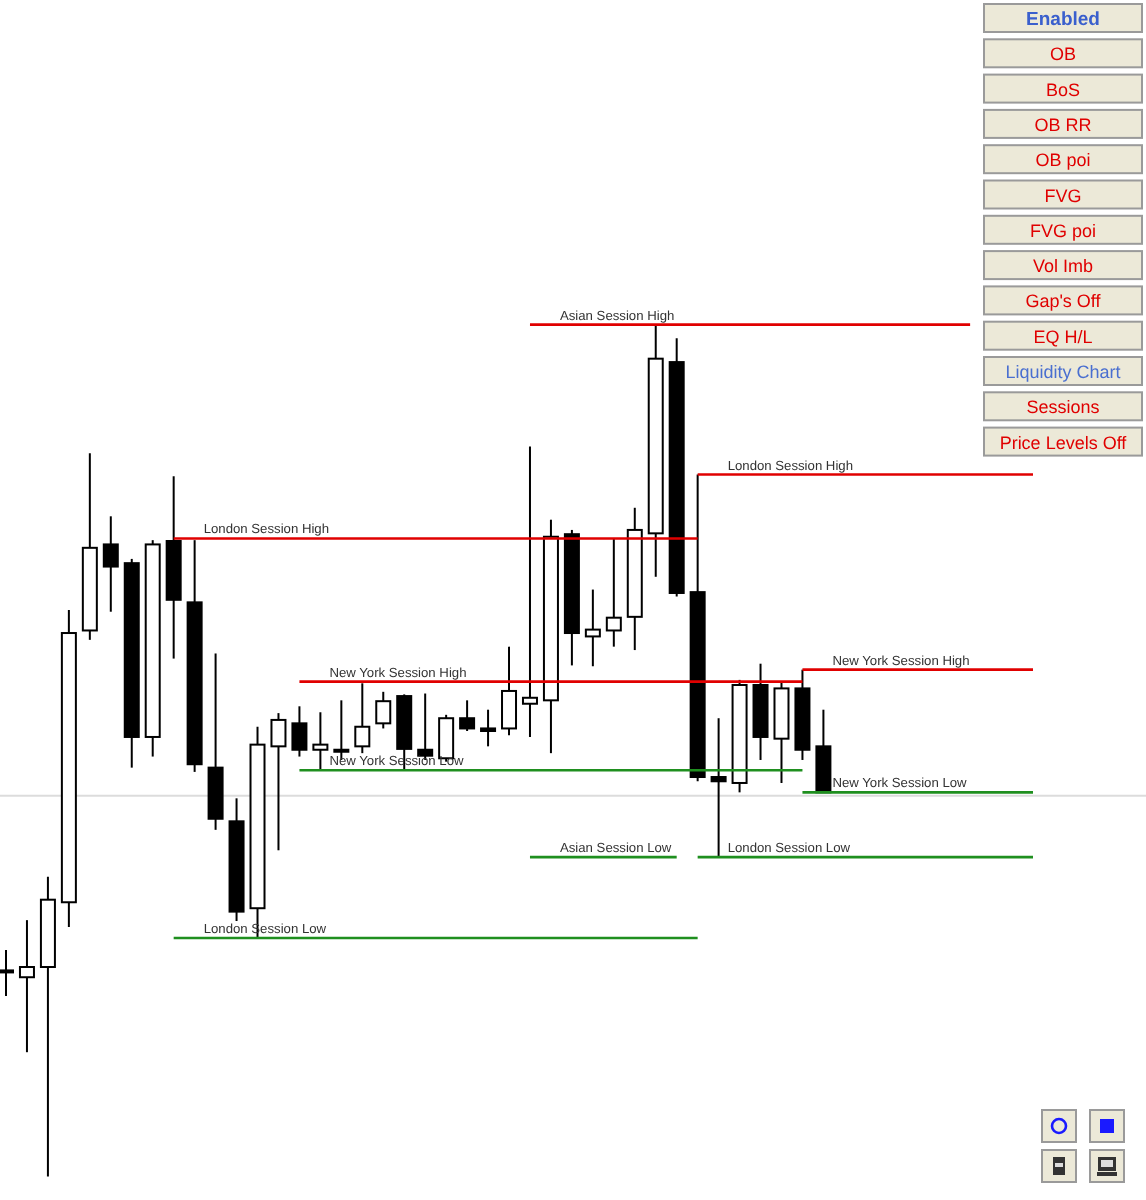 This screenshot has width=1146, height=1200. What do you see at coordinates (1063, 230) in the screenshot?
I see `text: FVG poi` at bounding box center [1063, 230].